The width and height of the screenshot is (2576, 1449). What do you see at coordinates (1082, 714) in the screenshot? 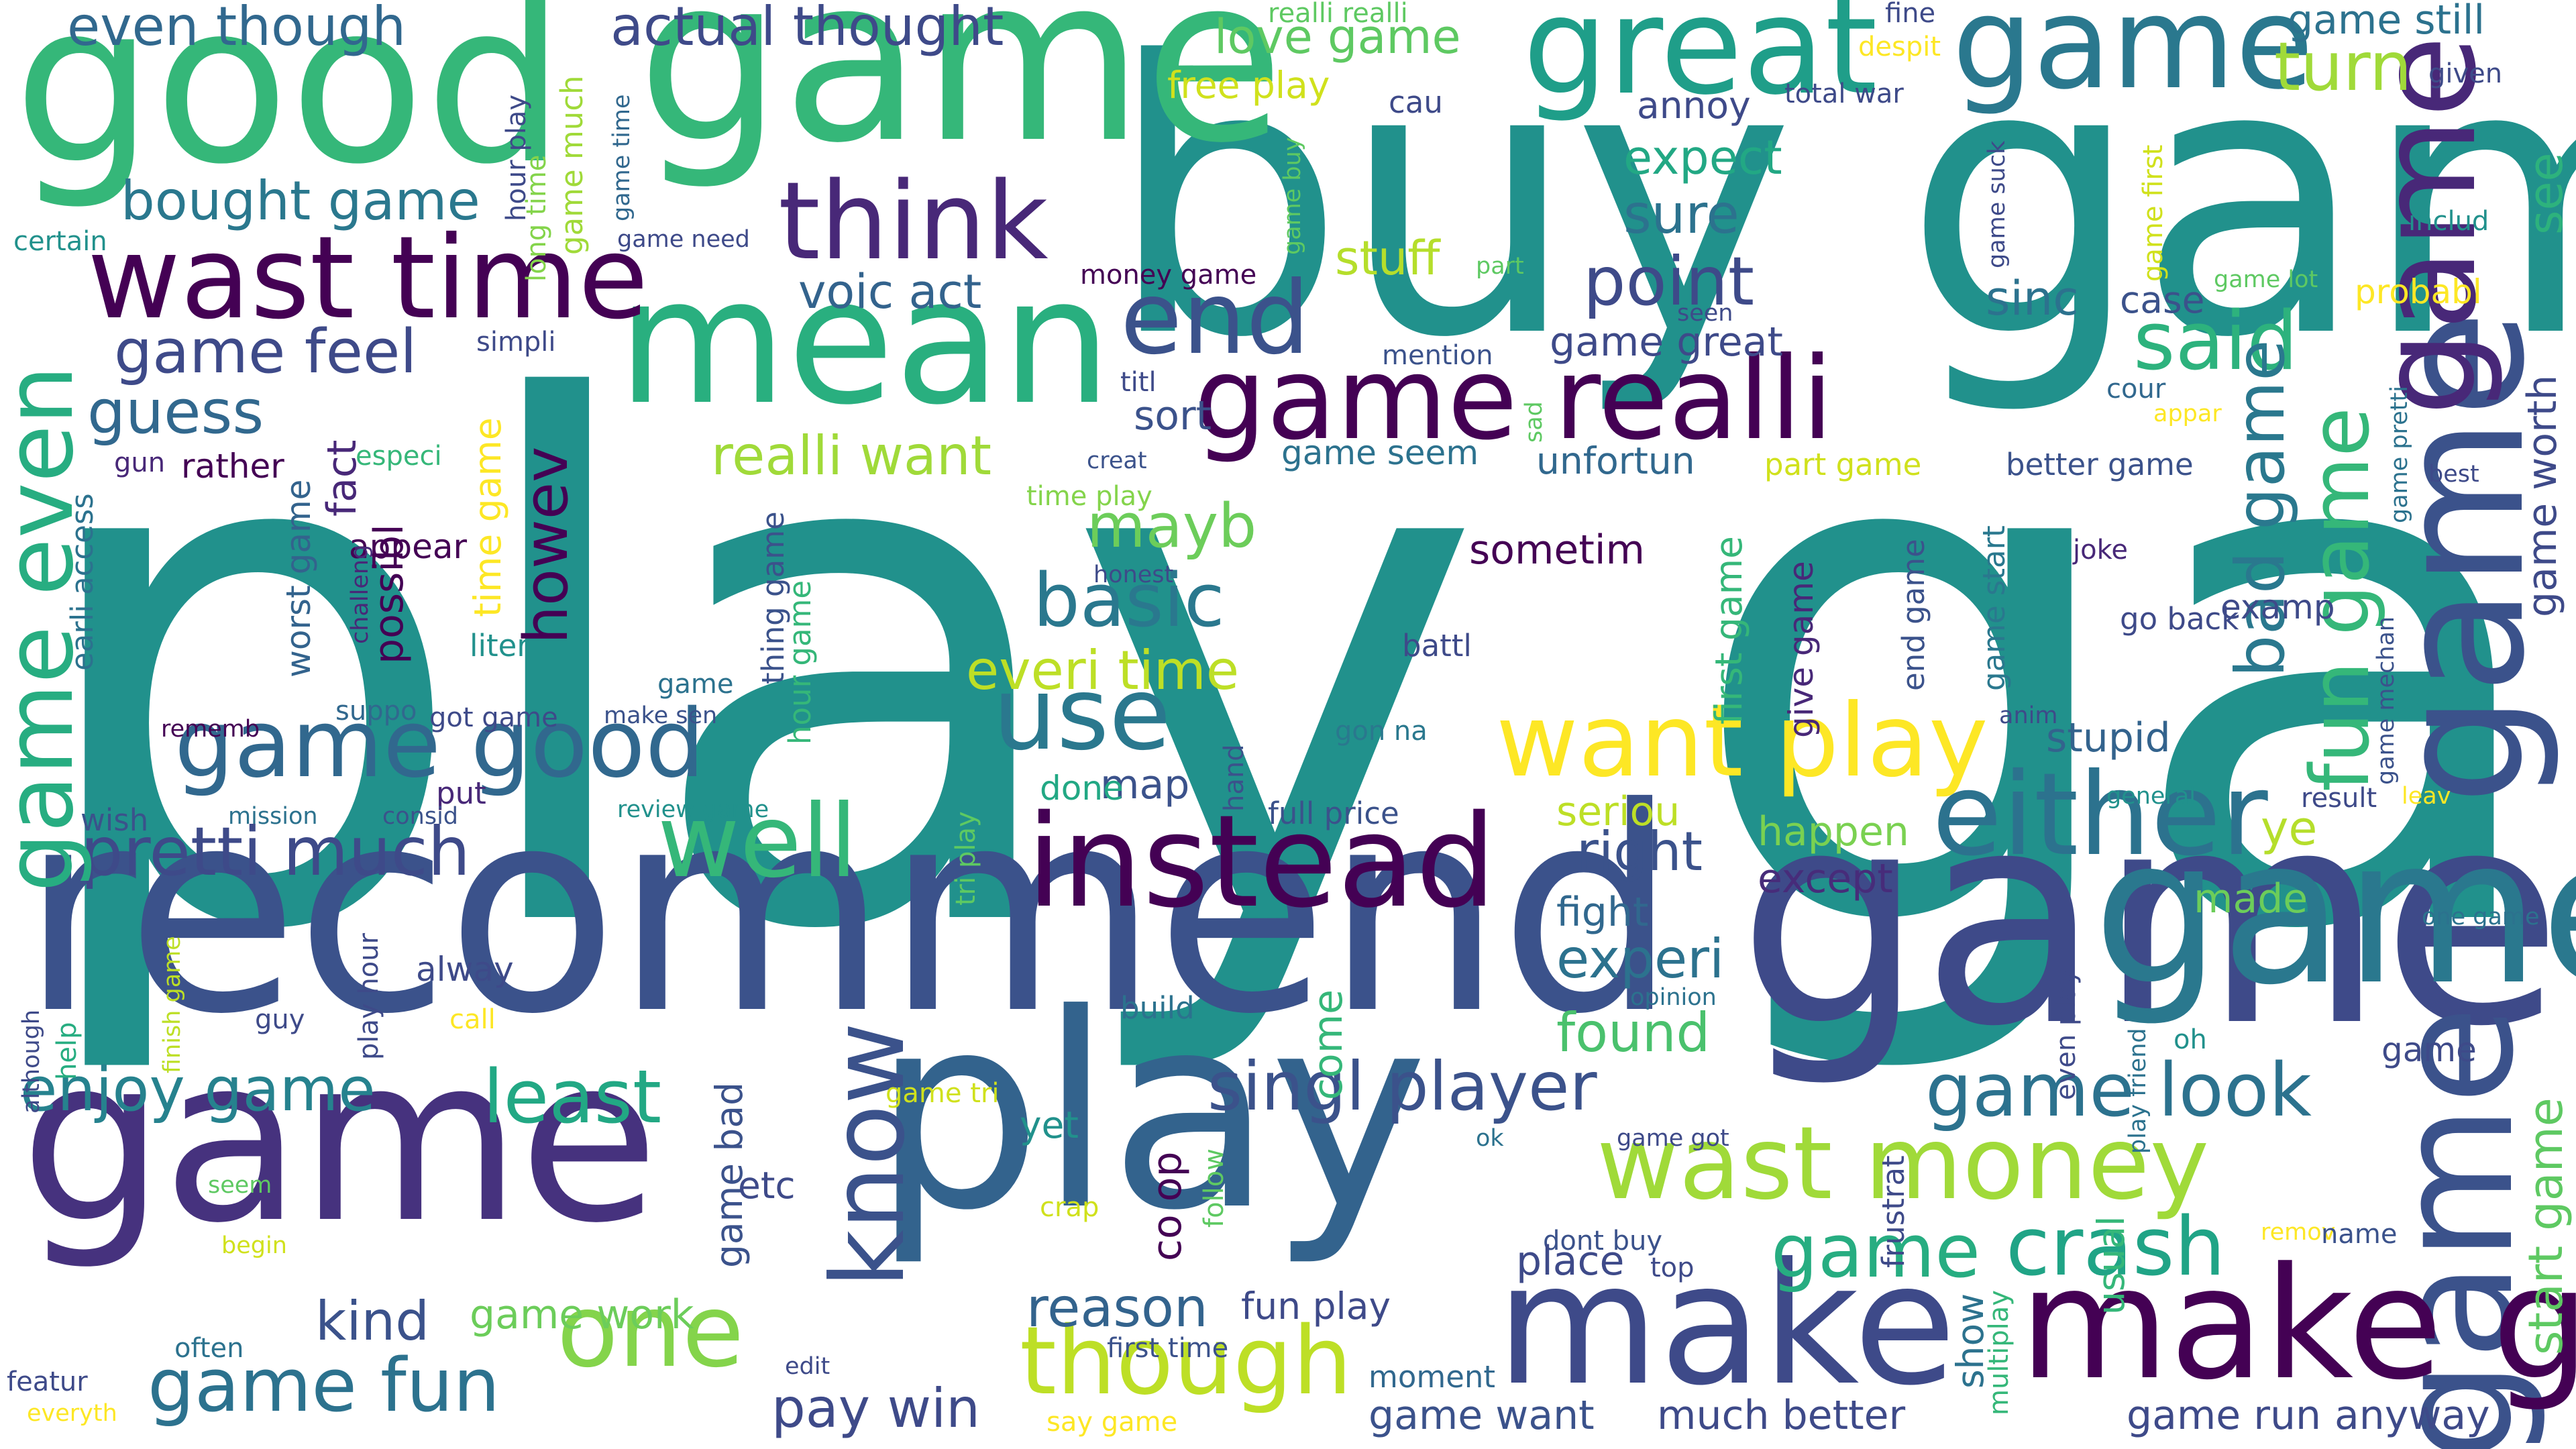
I see `word: use` at bounding box center [1082, 714].